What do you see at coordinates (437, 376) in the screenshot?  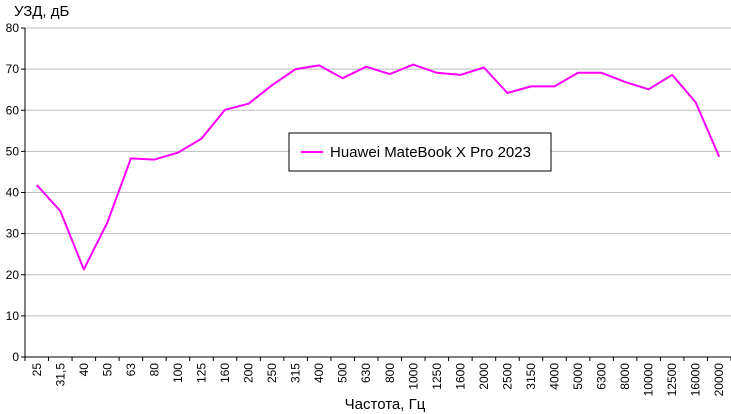 I see `x-tick-label: 1250` at bounding box center [437, 376].